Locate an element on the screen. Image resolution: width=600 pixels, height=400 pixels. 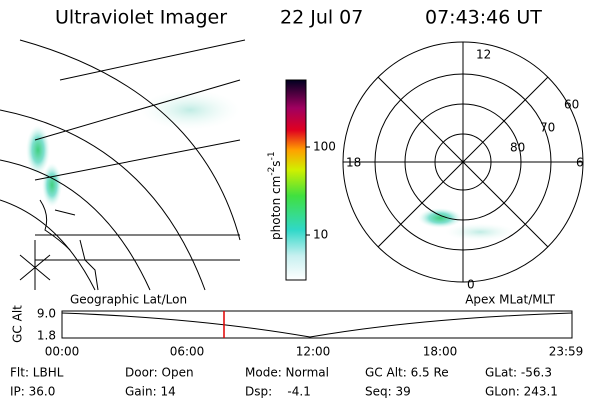
timeline-y-label: 9.0 is located at coordinates (46, 314).